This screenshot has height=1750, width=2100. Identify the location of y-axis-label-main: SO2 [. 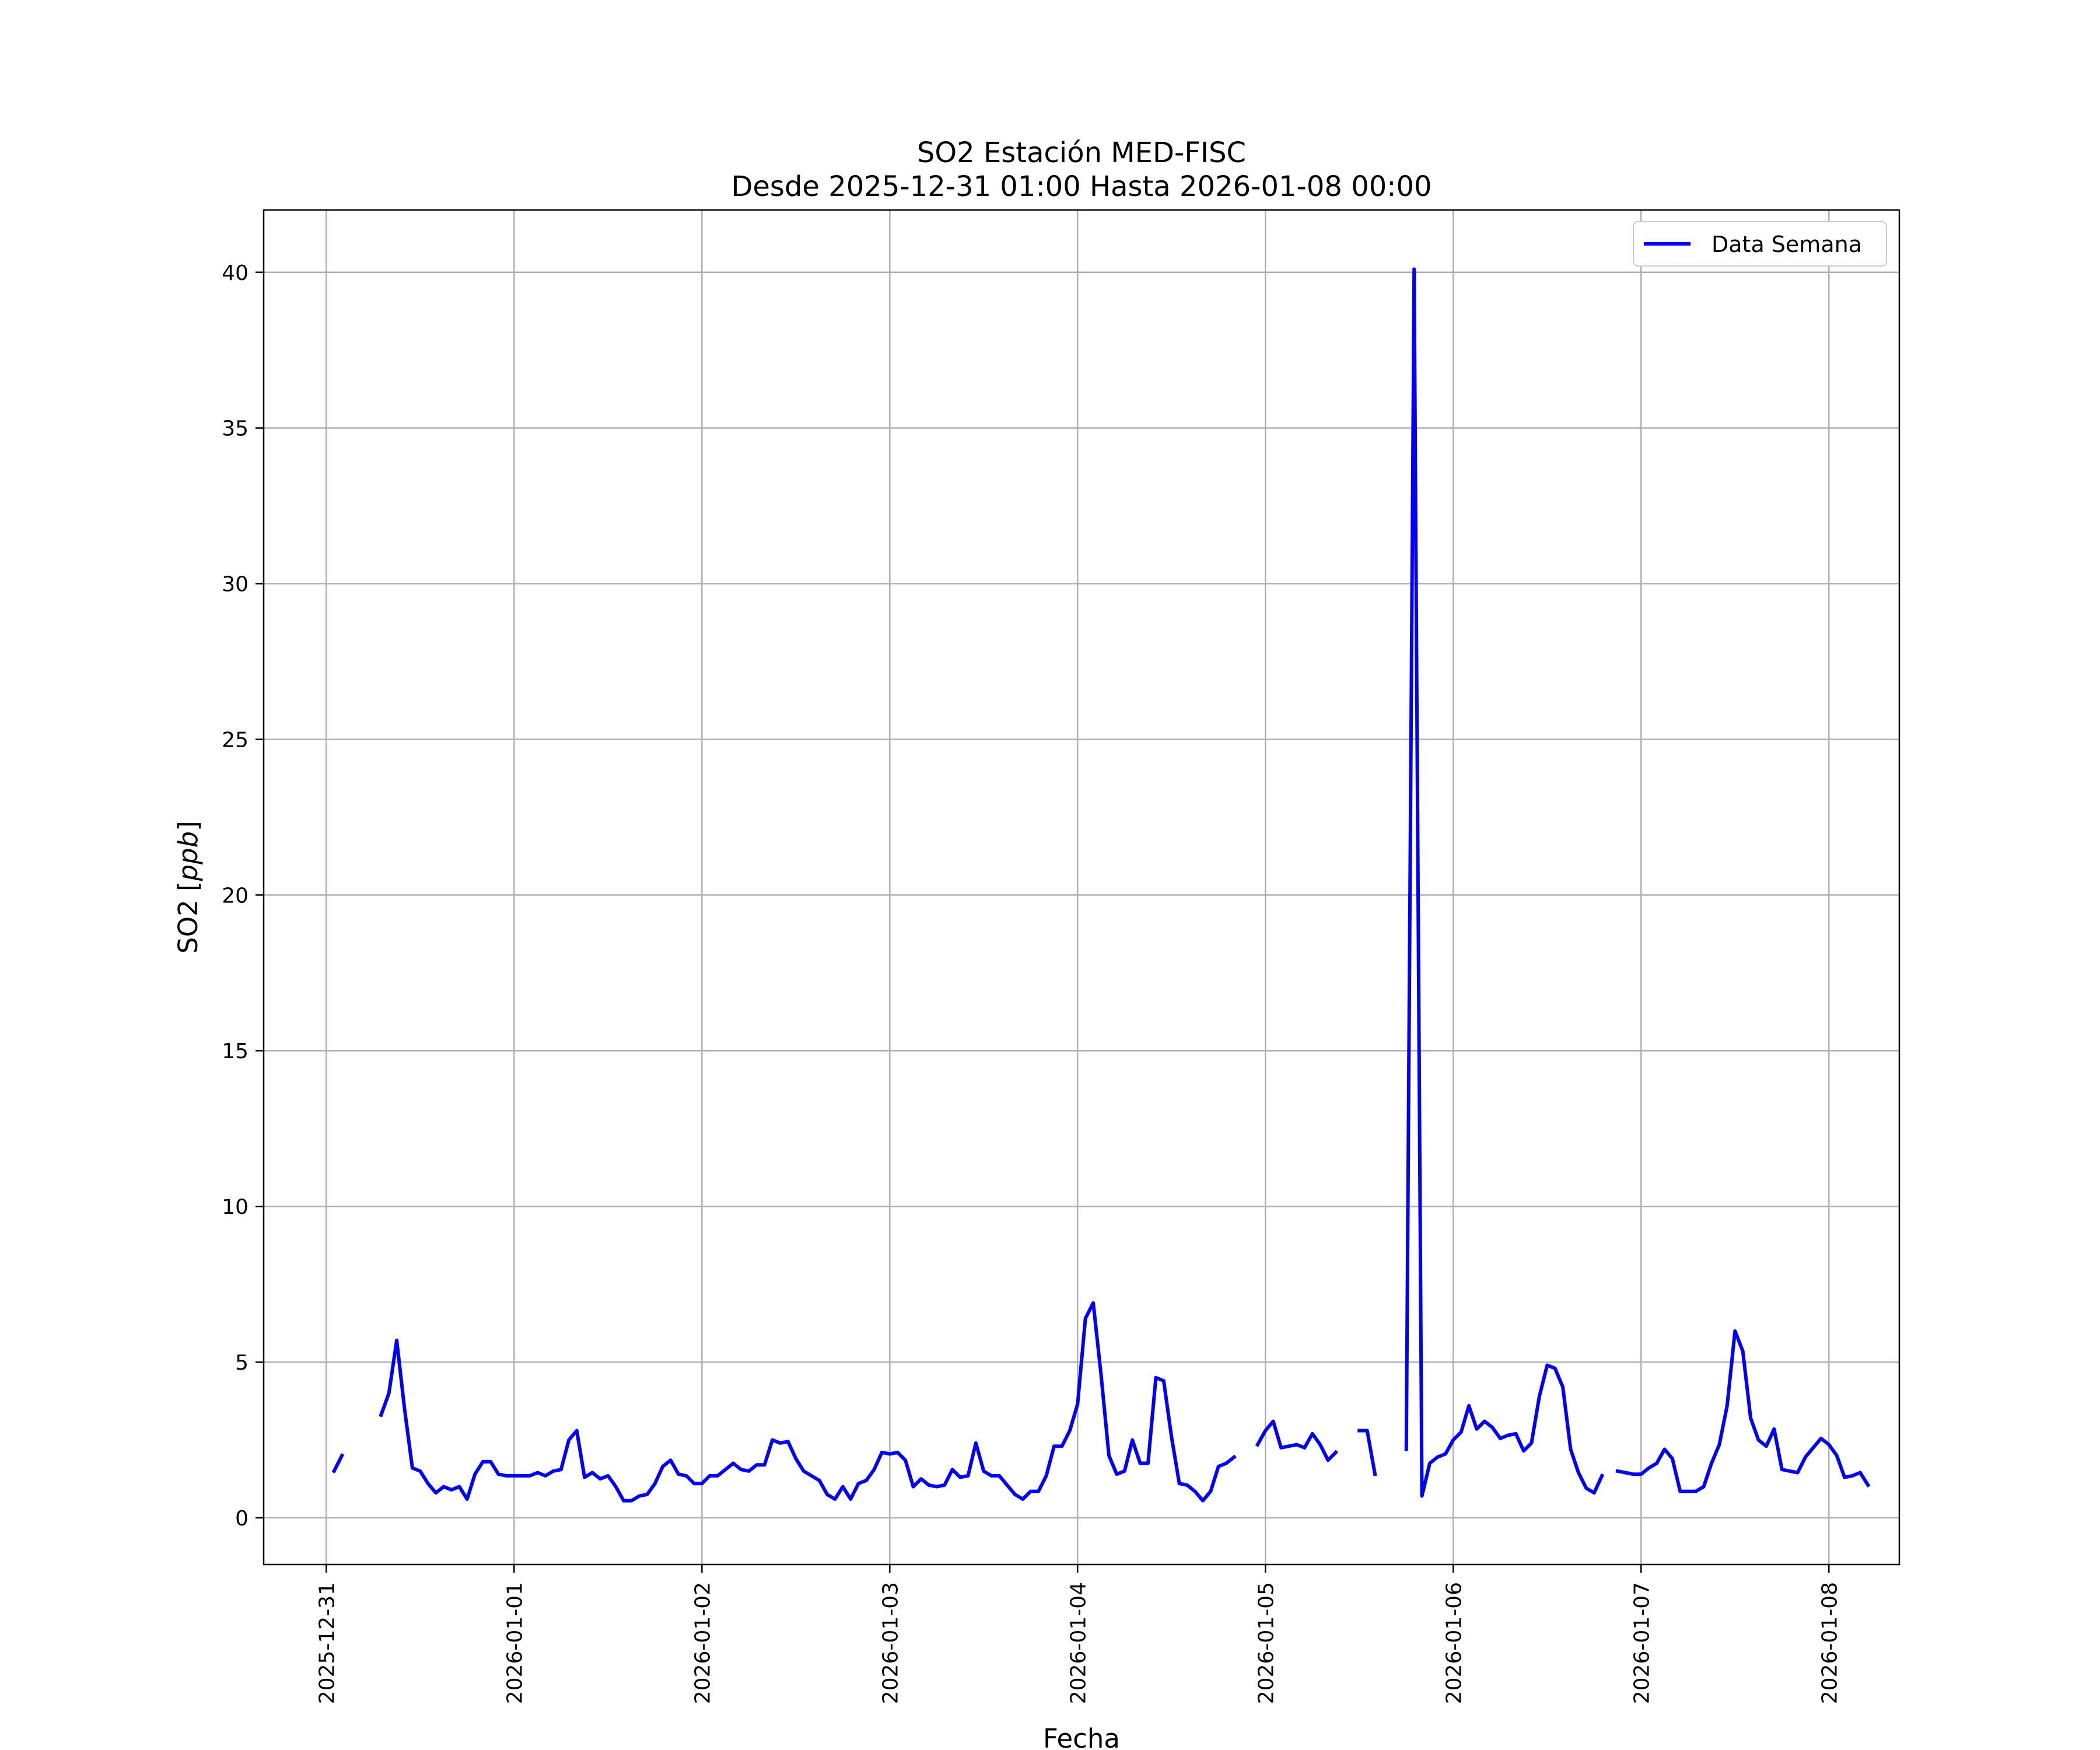
(188, 917).